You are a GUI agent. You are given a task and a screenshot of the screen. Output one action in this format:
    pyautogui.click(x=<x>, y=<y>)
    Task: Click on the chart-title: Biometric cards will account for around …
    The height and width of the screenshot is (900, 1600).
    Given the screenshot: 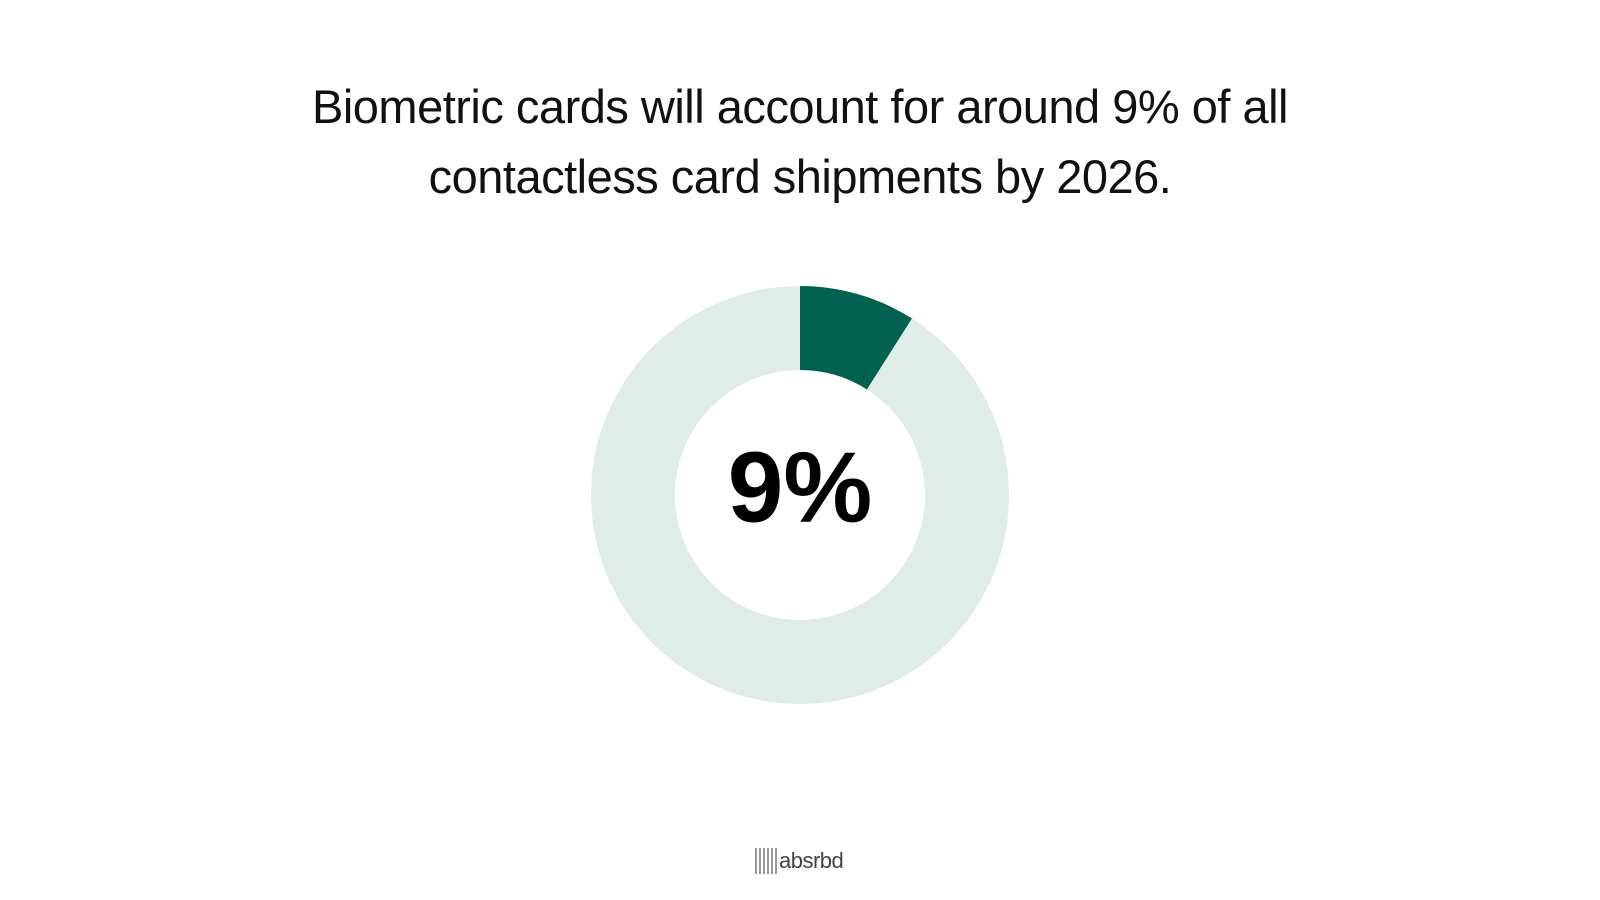 What is the action you would take?
    pyautogui.click(x=800, y=141)
    